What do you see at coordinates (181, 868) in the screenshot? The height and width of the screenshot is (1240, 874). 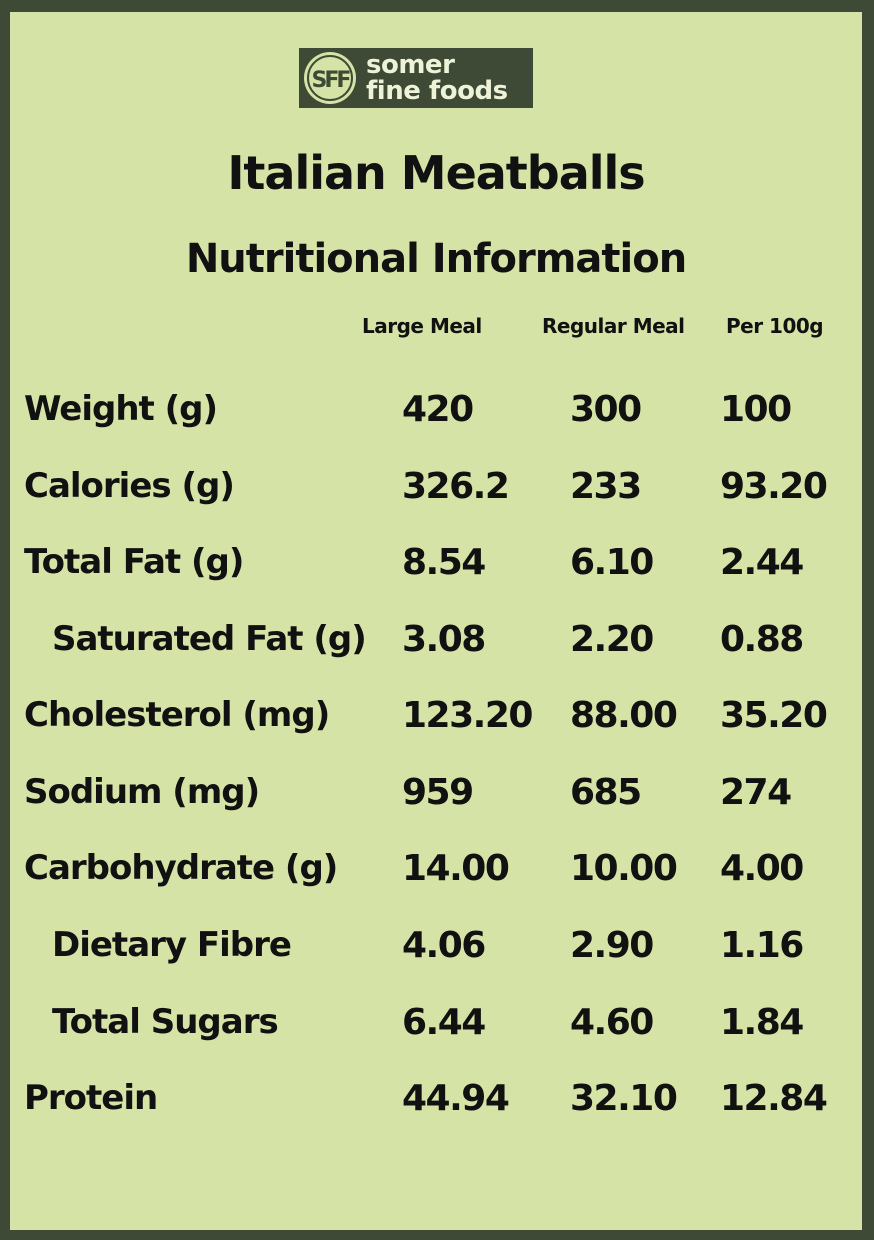 I see `nutrient-label: Carbohydrate (g)` at bounding box center [181, 868].